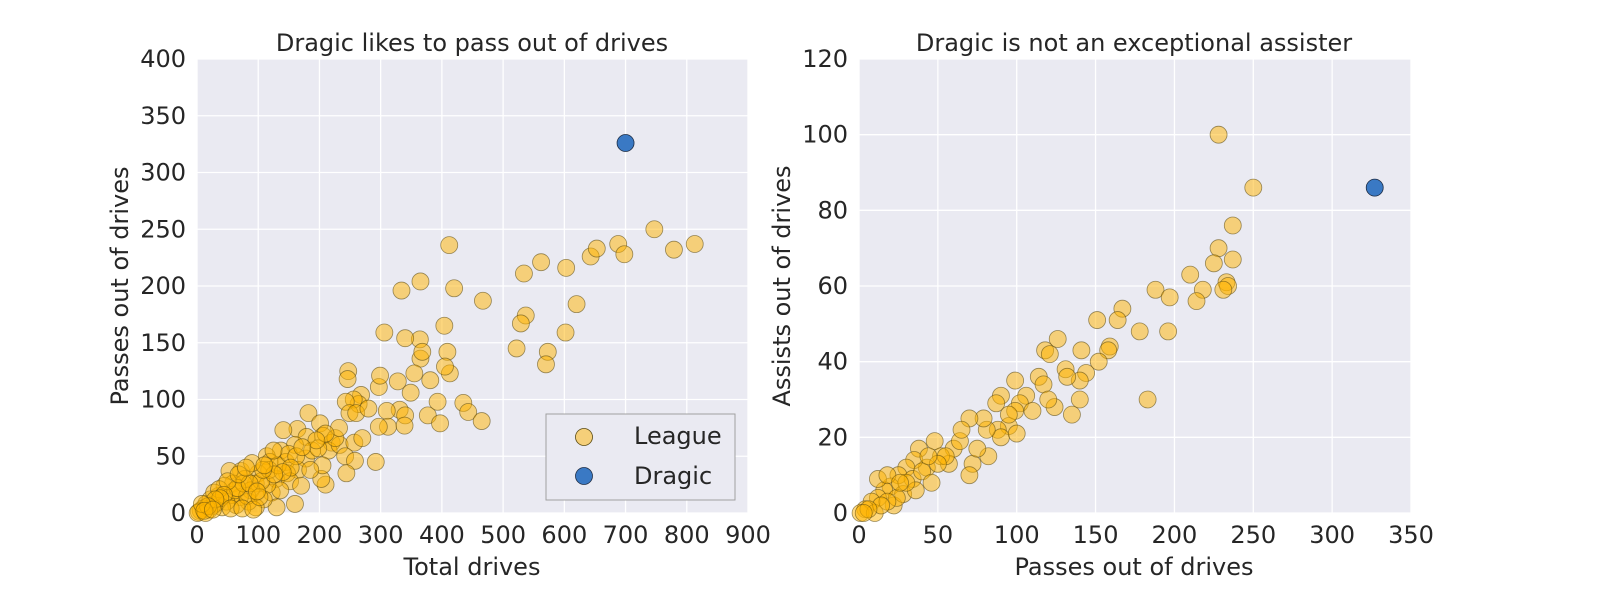  I want to click on x-axis-label: Passes out of drives, so click(1134, 567).